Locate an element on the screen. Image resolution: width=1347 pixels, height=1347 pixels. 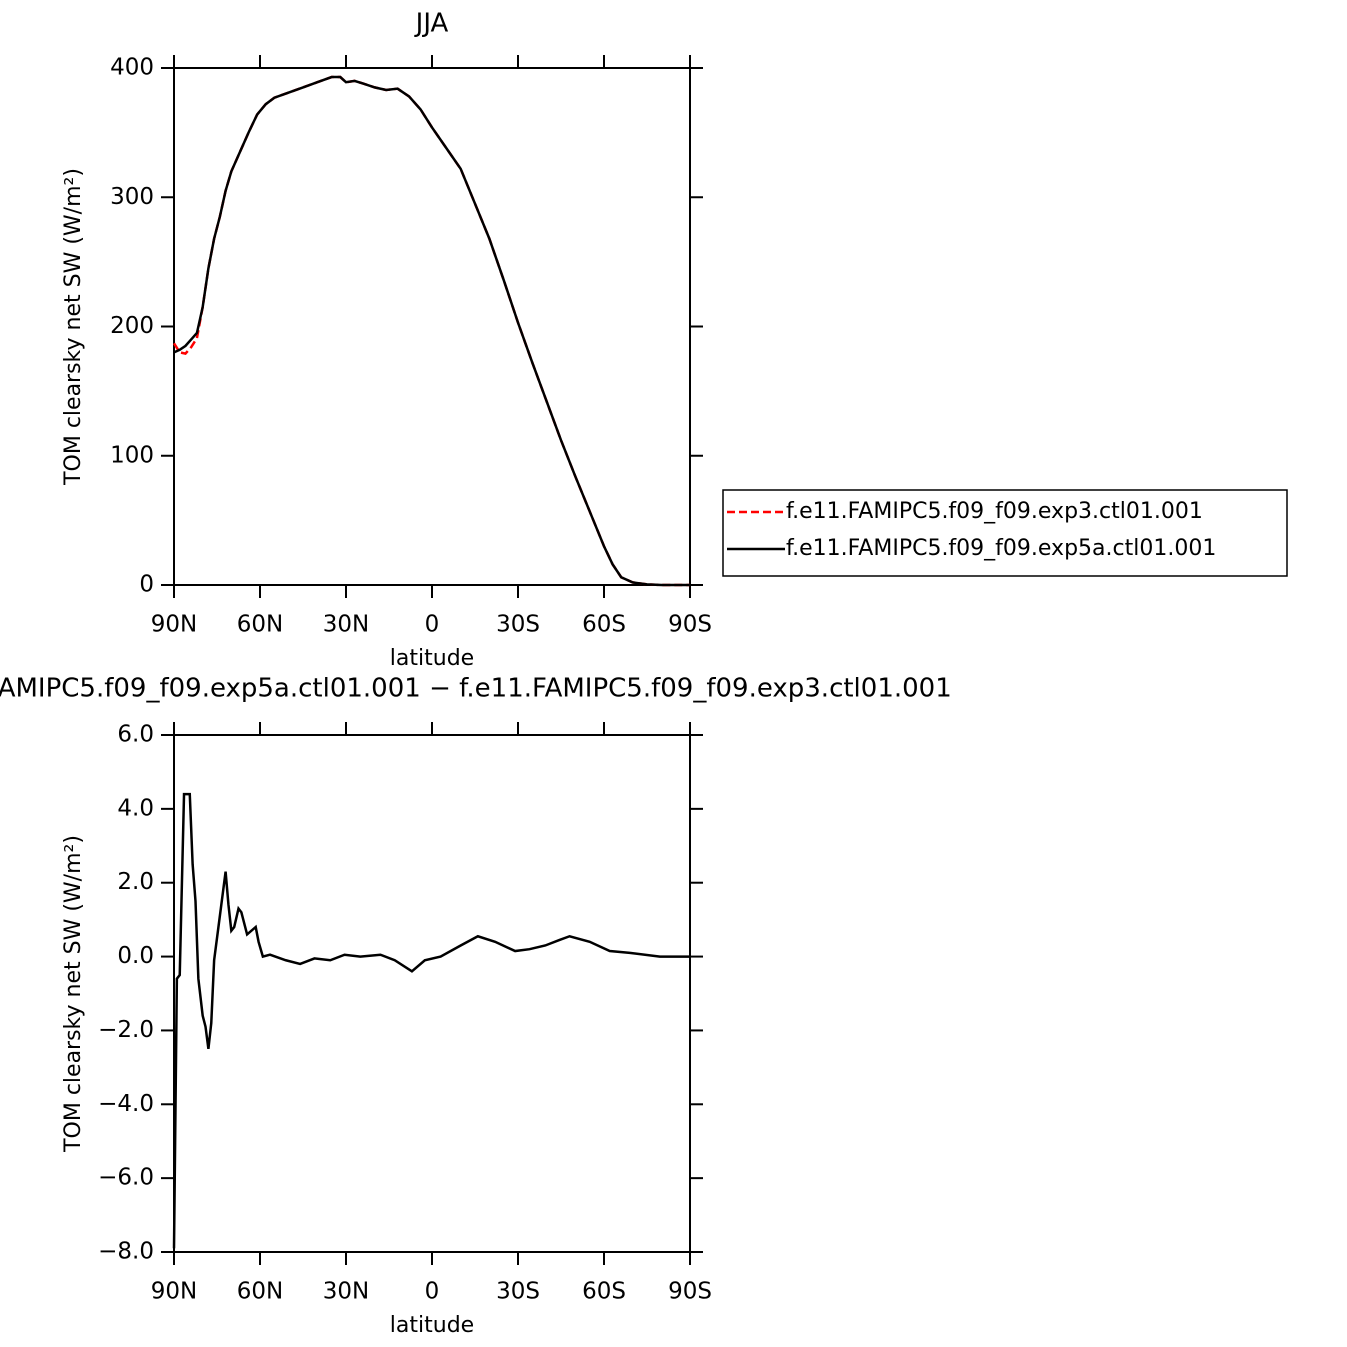
y-tick-label: 300 is located at coordinates (132, 197).